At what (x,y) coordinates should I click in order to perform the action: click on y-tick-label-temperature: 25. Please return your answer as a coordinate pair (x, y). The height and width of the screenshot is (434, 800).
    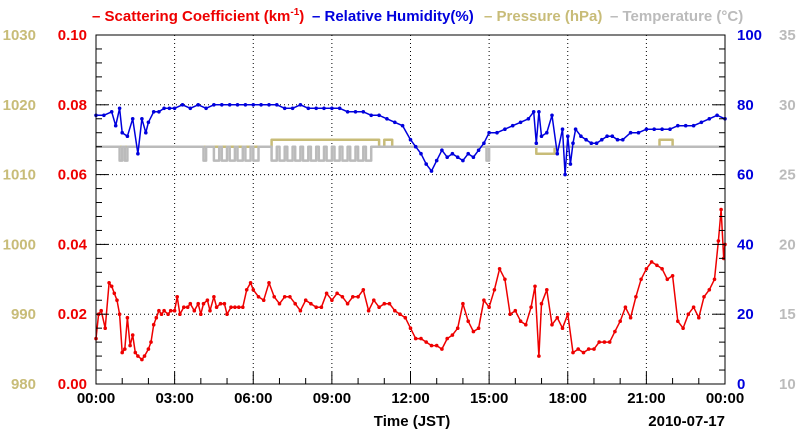
    Looking at the image, I should click on (787, 175).